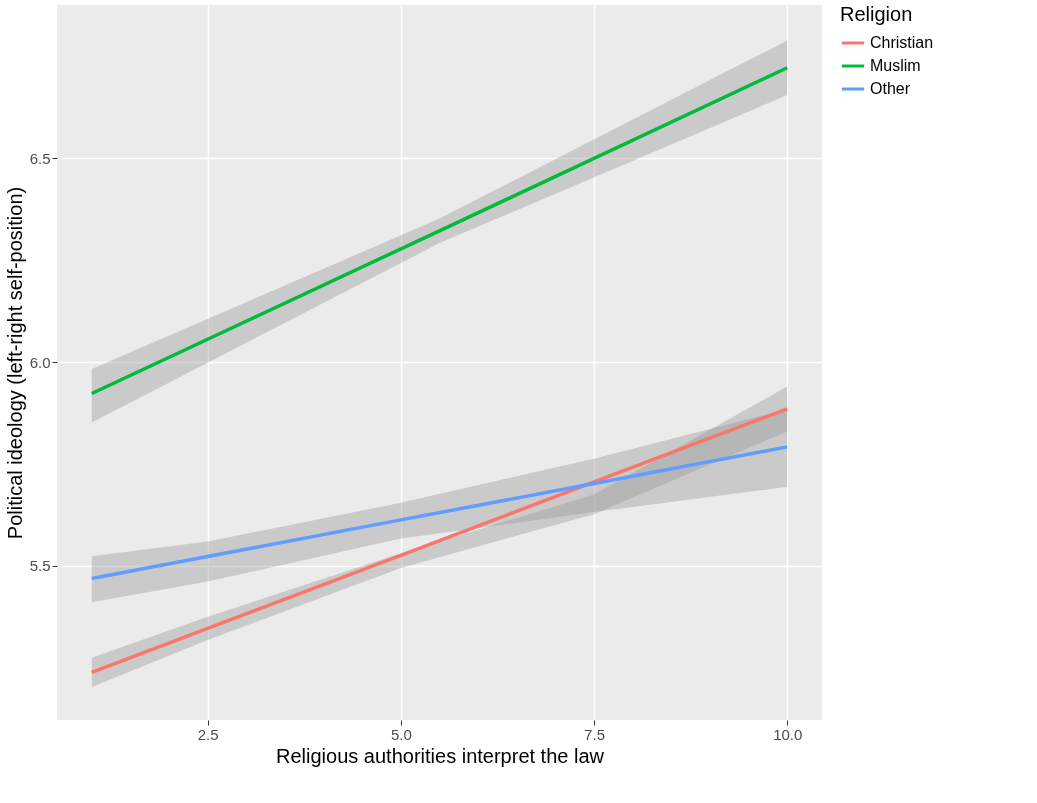  What do you see at coordinates (440, 755) in the screenshot?
I see `x-axis-title: Religious authorities interpret the law` at bounding box center [440, 755].